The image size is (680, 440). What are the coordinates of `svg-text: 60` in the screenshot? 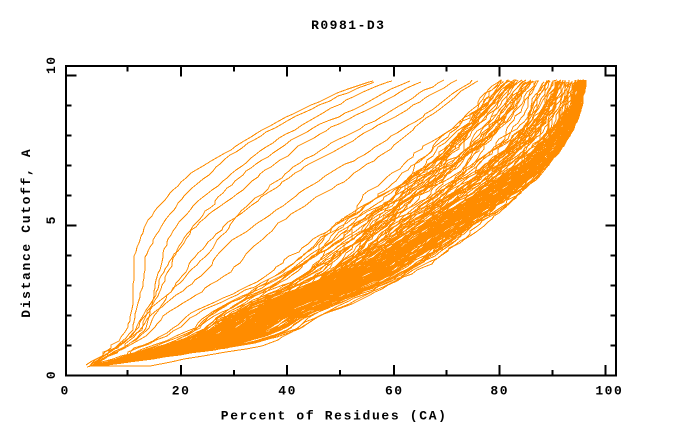 It's located at (394, 391).